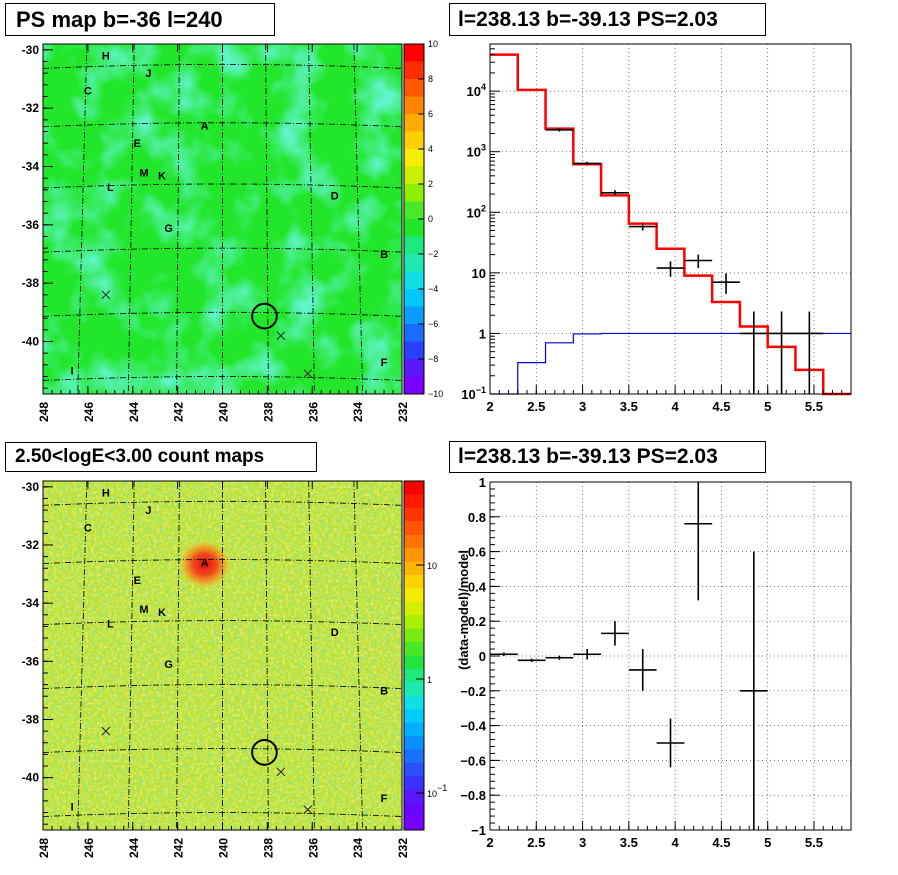  Describe the element at coordinates (31, 50) in the screenshot. I see `y-tick-label: -30` at that location.